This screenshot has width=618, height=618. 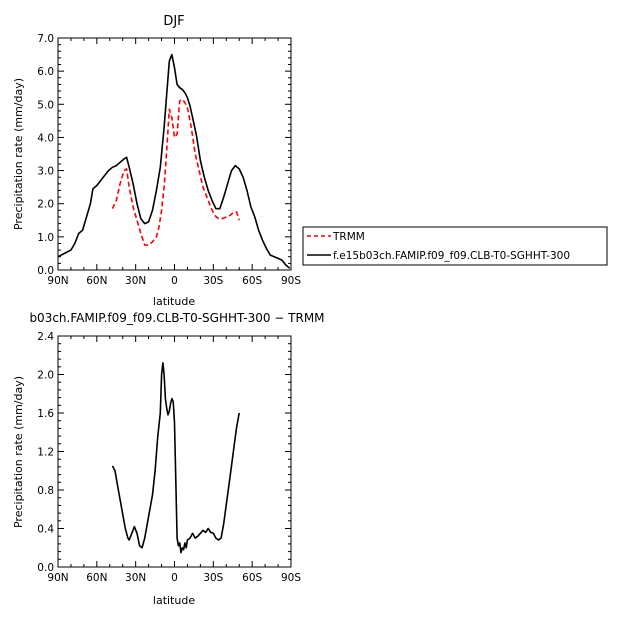 What do you see at coordinates (45, 530) in the screenshot?
I see `y-tick-label: 0.4` at bounding box center [45, 530].